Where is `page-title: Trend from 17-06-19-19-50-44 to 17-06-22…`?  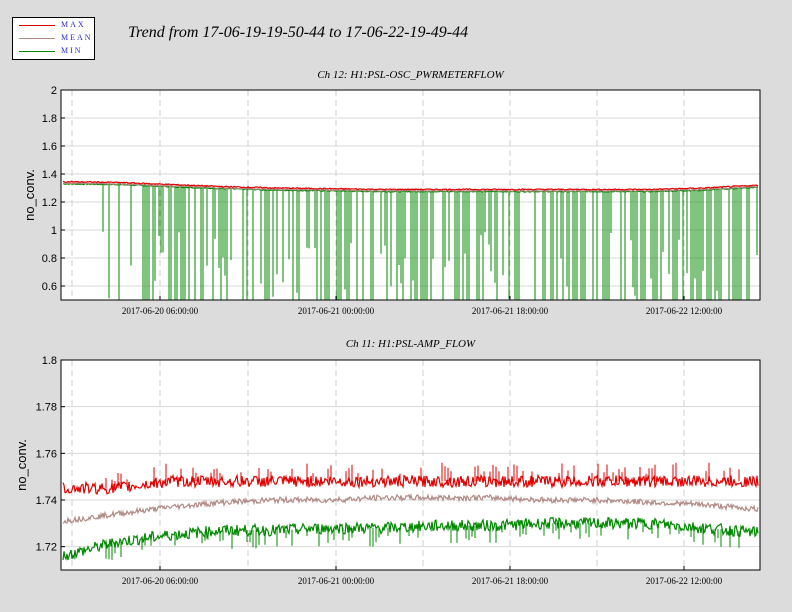
page-title: Trend from 17-06-19-19-50-44 to 17-06-22… is located at coordinates (298, 32).